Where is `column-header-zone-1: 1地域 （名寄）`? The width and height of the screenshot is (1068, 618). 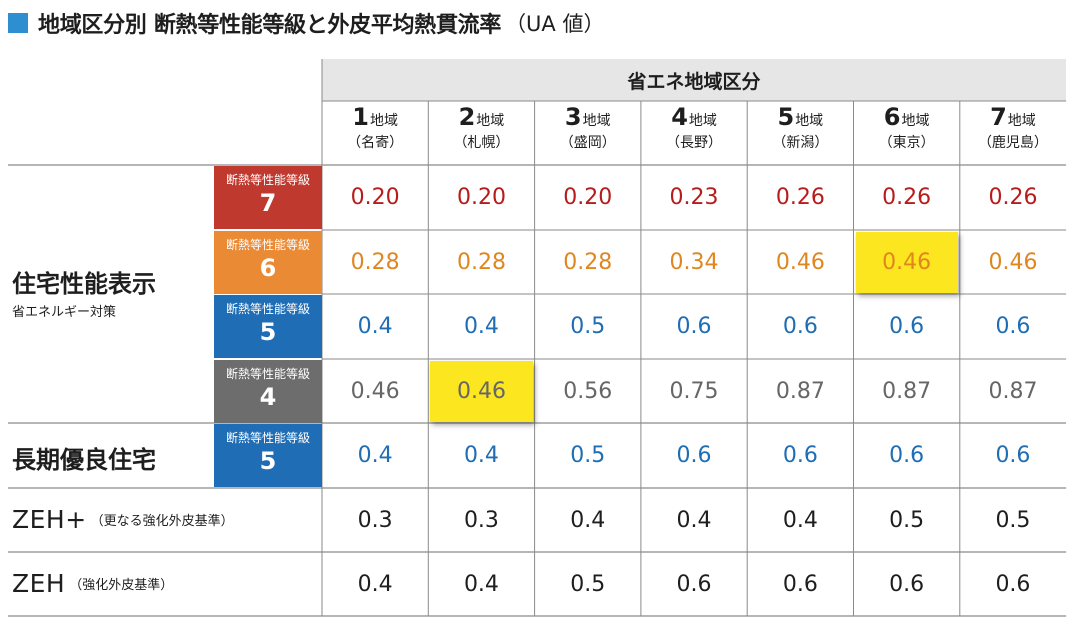 column-header-zone-1: 1地域 （名寄） is located at coordinates (375, 134).